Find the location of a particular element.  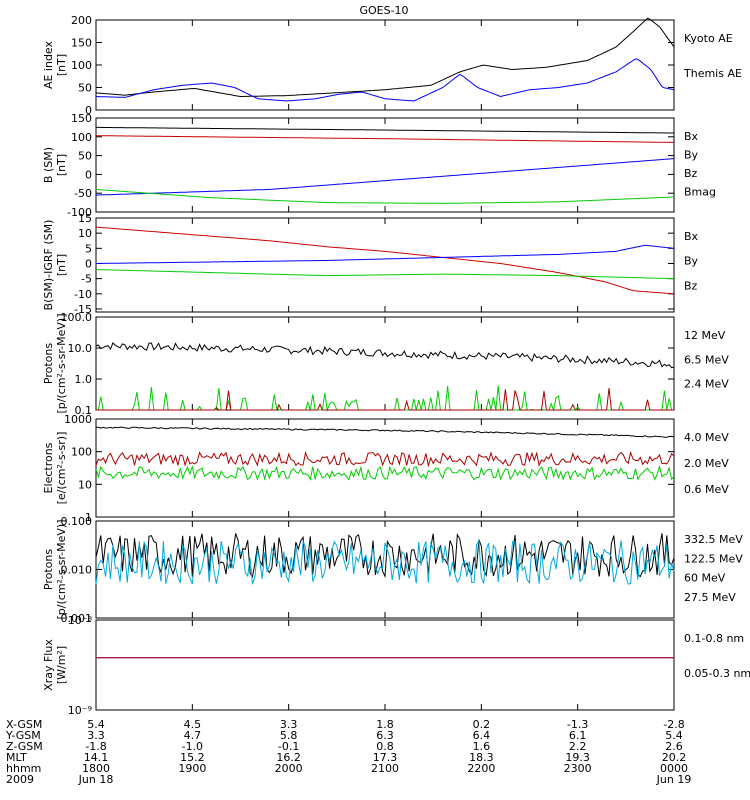

ephemeris-value: 5.8 is located at coordinates (289, 735).